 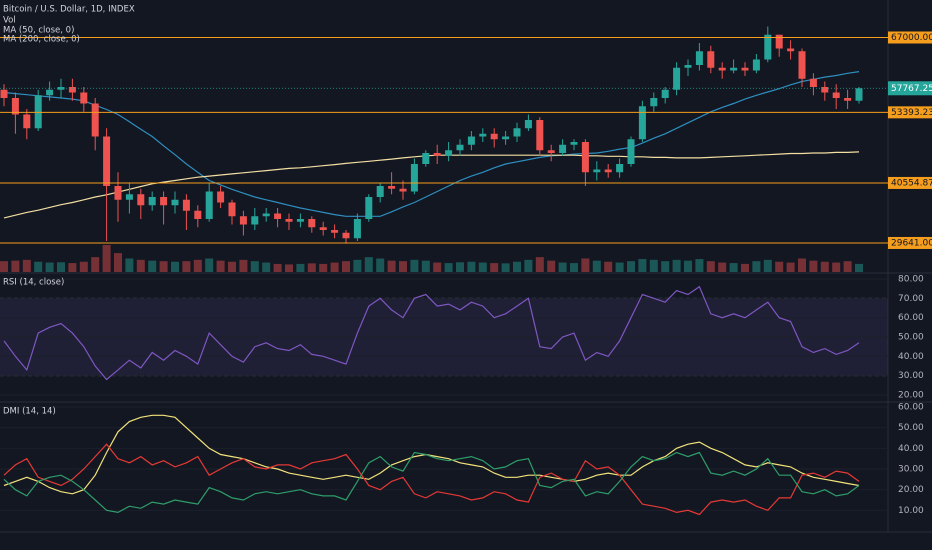 What do you see at coordinates (911, 299) in the screenshot?
I see `y-tick-label: 70.00` at bounding box center [911, 299].